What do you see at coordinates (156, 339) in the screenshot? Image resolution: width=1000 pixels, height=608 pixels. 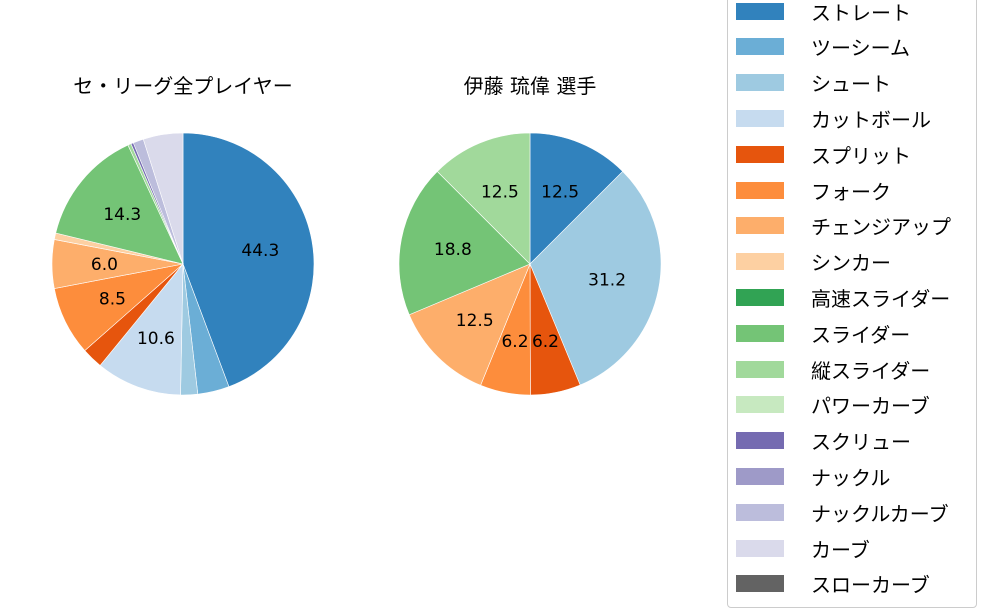 I see `slice-value-label: 10.6` at bounding box center [156, 339].